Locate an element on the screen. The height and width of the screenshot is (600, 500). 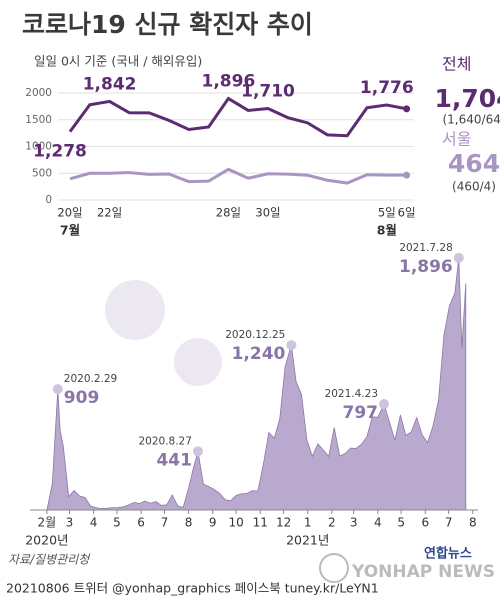
peak-value: 1,240 is located at coordinates (259, 354).